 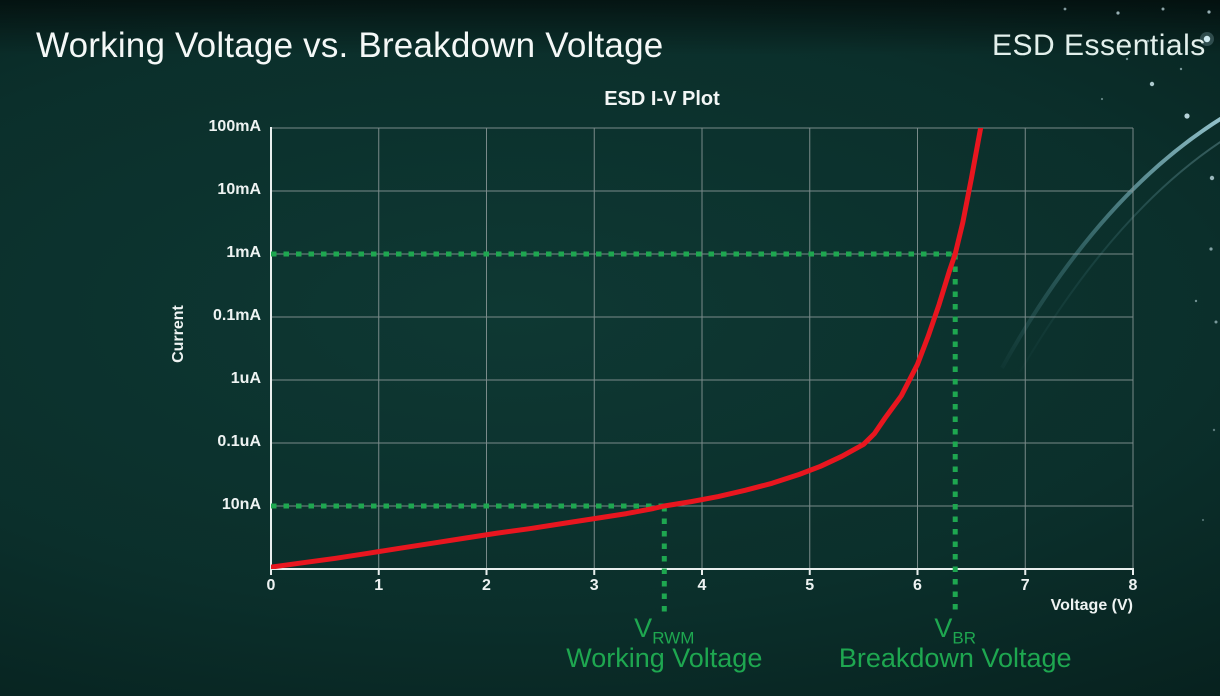 I want to click on vrwm-subscript: RWM, so click(x=673, y=638).